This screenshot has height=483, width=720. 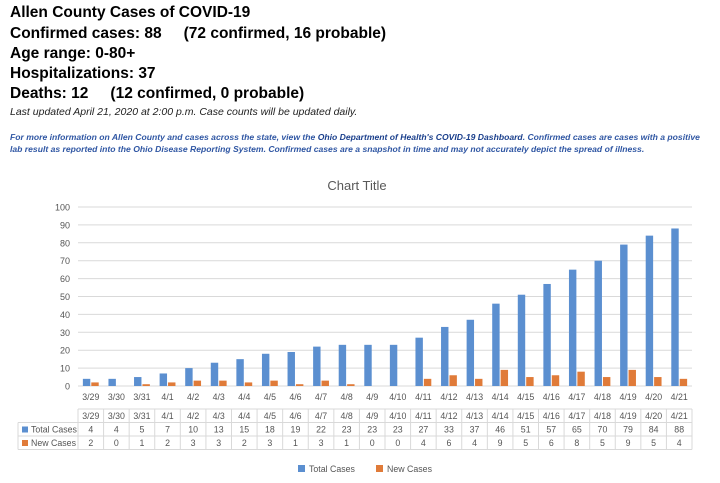 What do you see at coordinates (25, 429) in the screenshot?
I see `total-cases-key` at bounding box center [25, 429].